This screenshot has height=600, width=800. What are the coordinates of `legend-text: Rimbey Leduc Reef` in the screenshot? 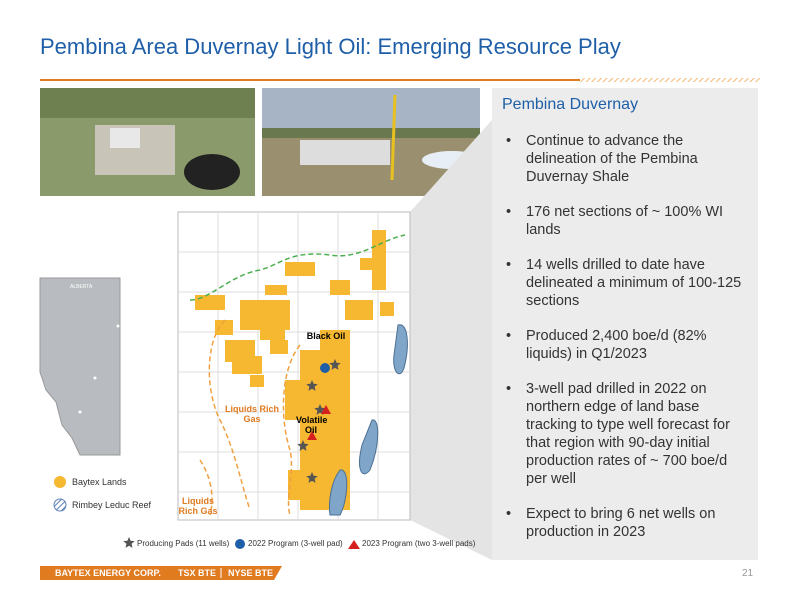 It's located at (112, 505).